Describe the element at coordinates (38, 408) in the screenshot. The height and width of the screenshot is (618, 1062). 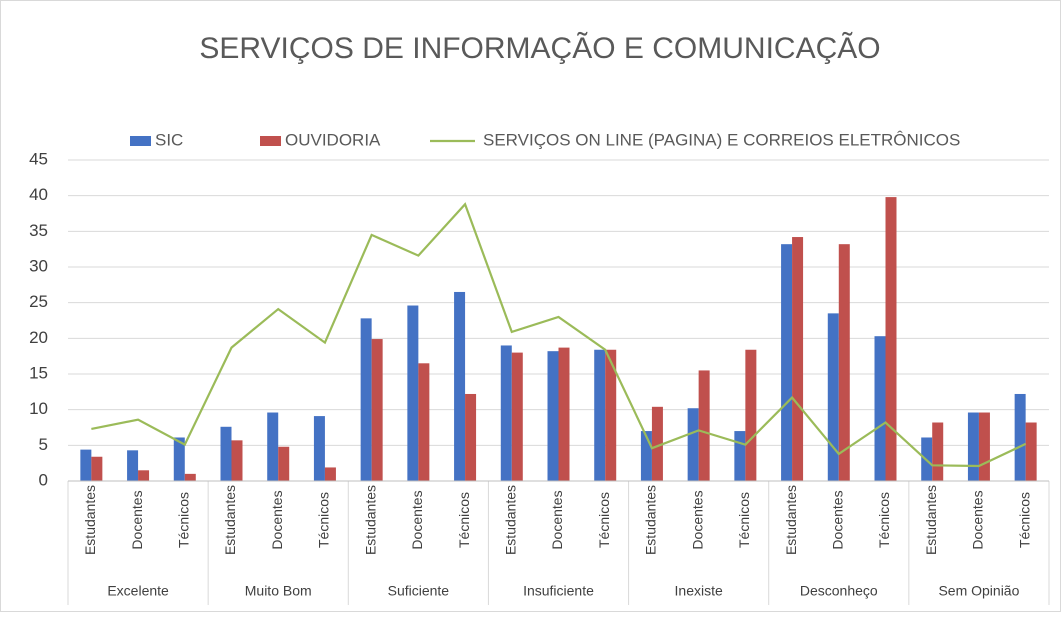
I see `y-tick-label: 10` at that location.